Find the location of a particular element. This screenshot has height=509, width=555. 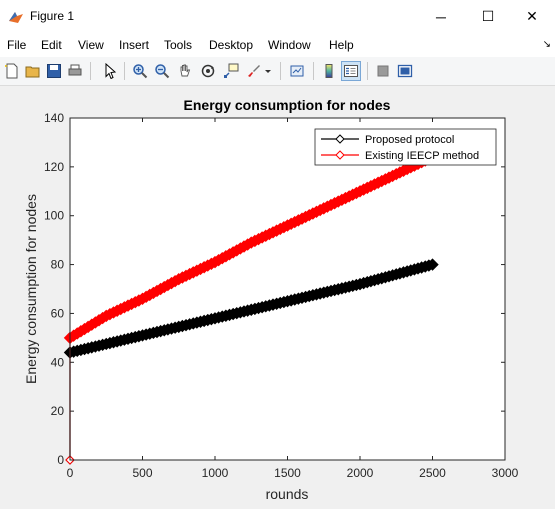

insert-legend-icon is located at coordinates (351, 71).